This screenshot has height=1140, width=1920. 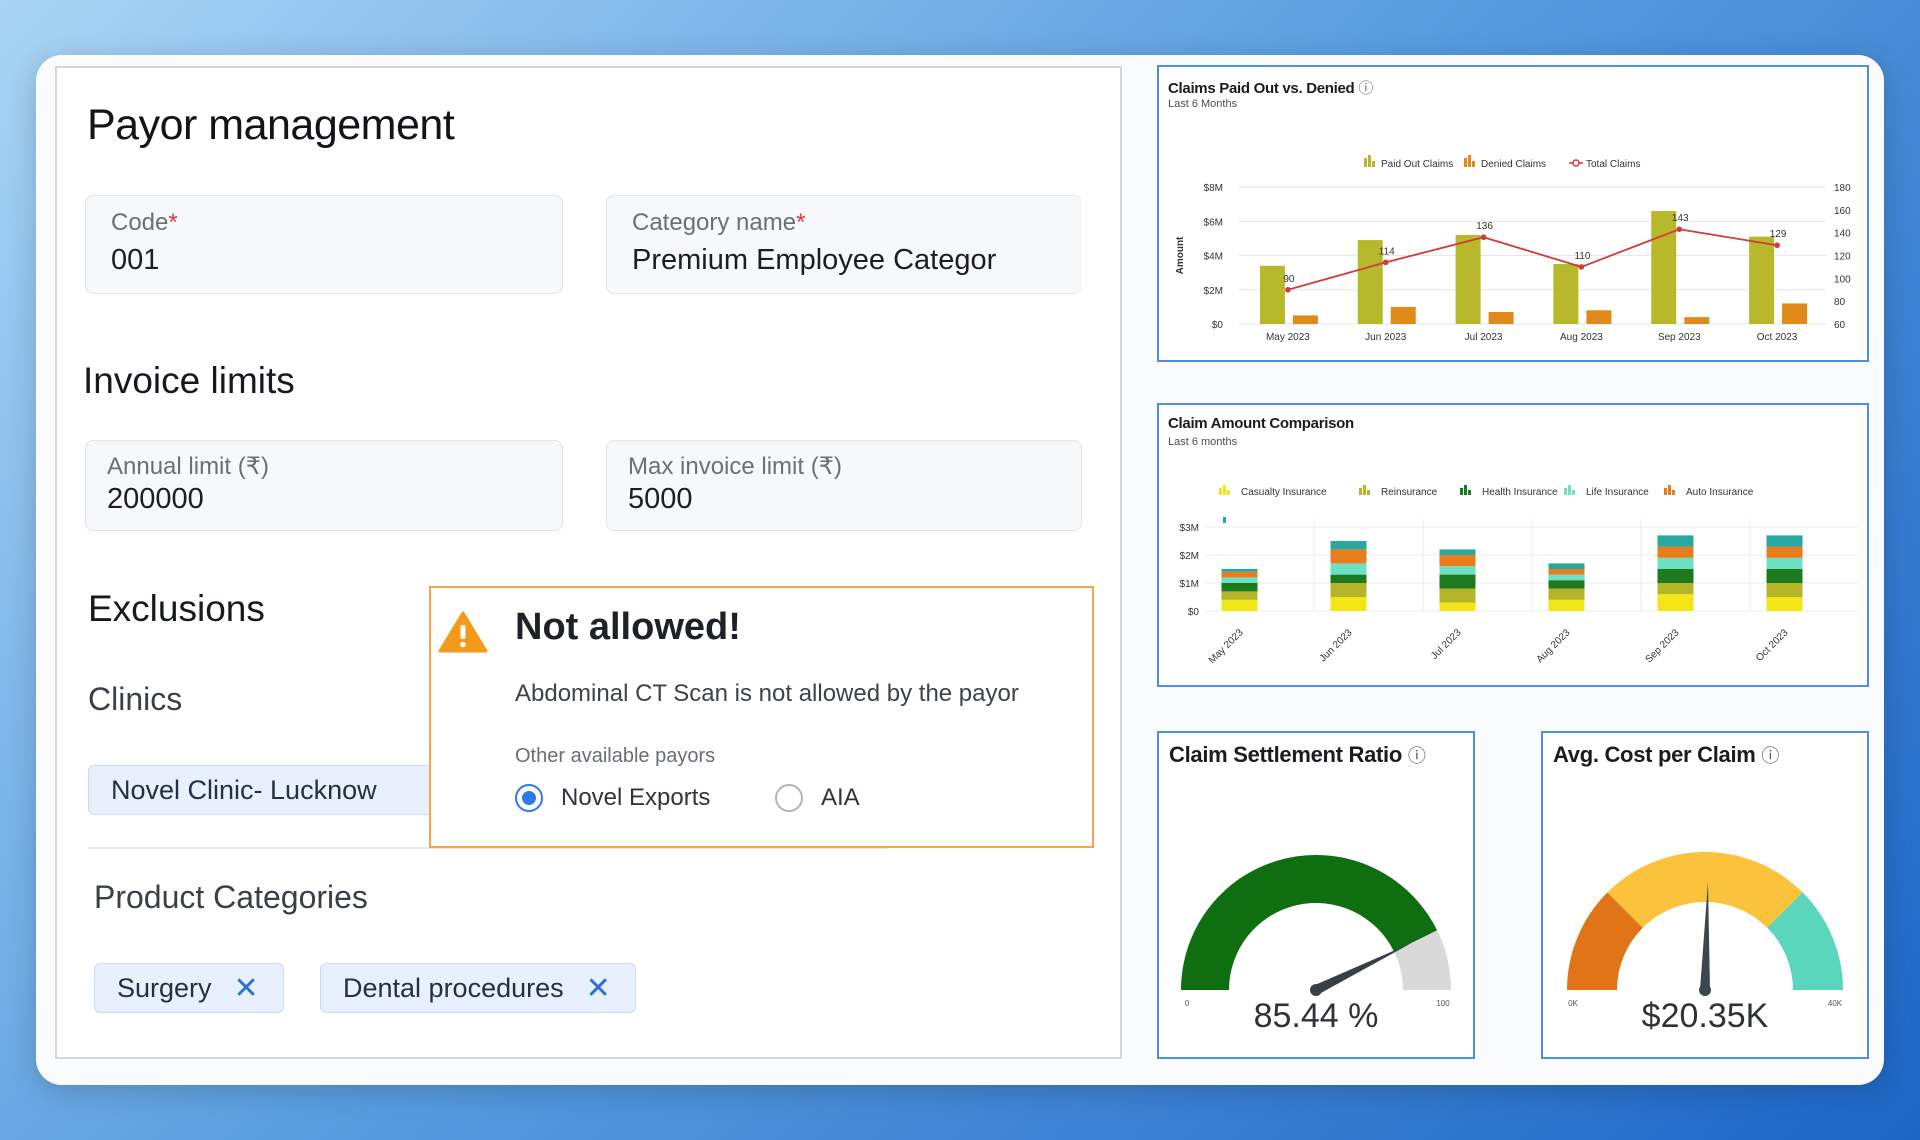 What do you see at coordinates (1805, 941) in the screenshot?
I see `gauge-segment` at bounding box center [1805, 941].